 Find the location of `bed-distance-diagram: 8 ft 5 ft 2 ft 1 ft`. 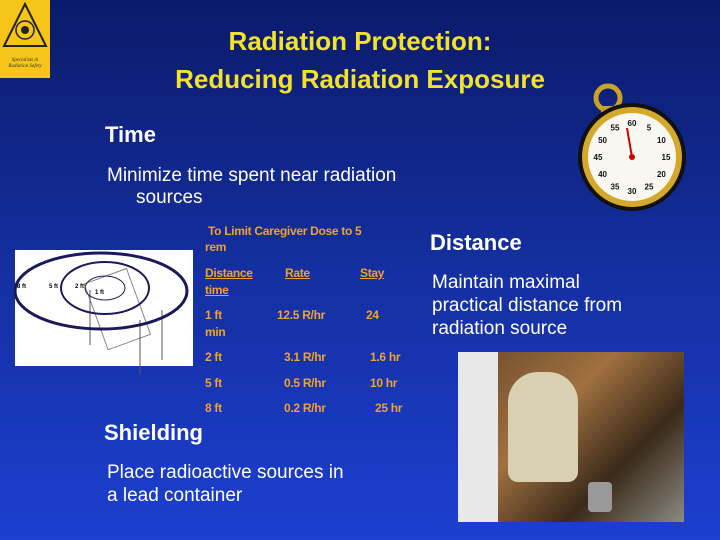

bed-distance-diagram: 8 ft 5 ft 2 ft 1 ft is located at coordinates (103, 312).